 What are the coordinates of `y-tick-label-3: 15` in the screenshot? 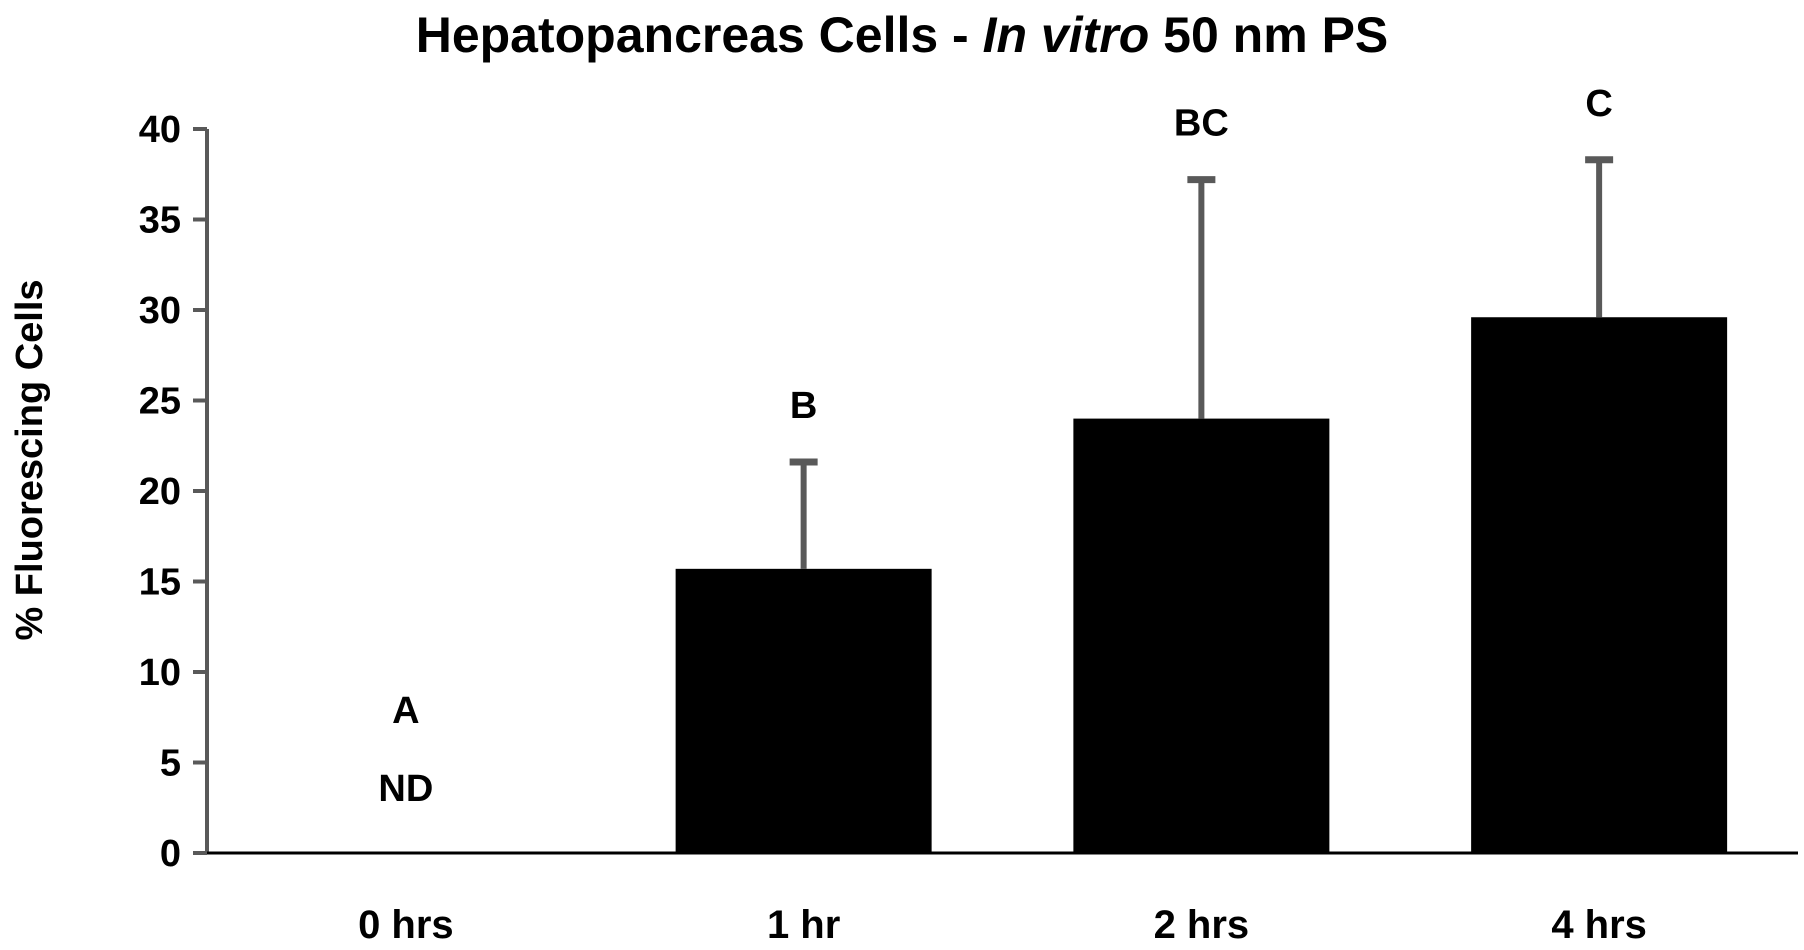 It's located at (160, 583).